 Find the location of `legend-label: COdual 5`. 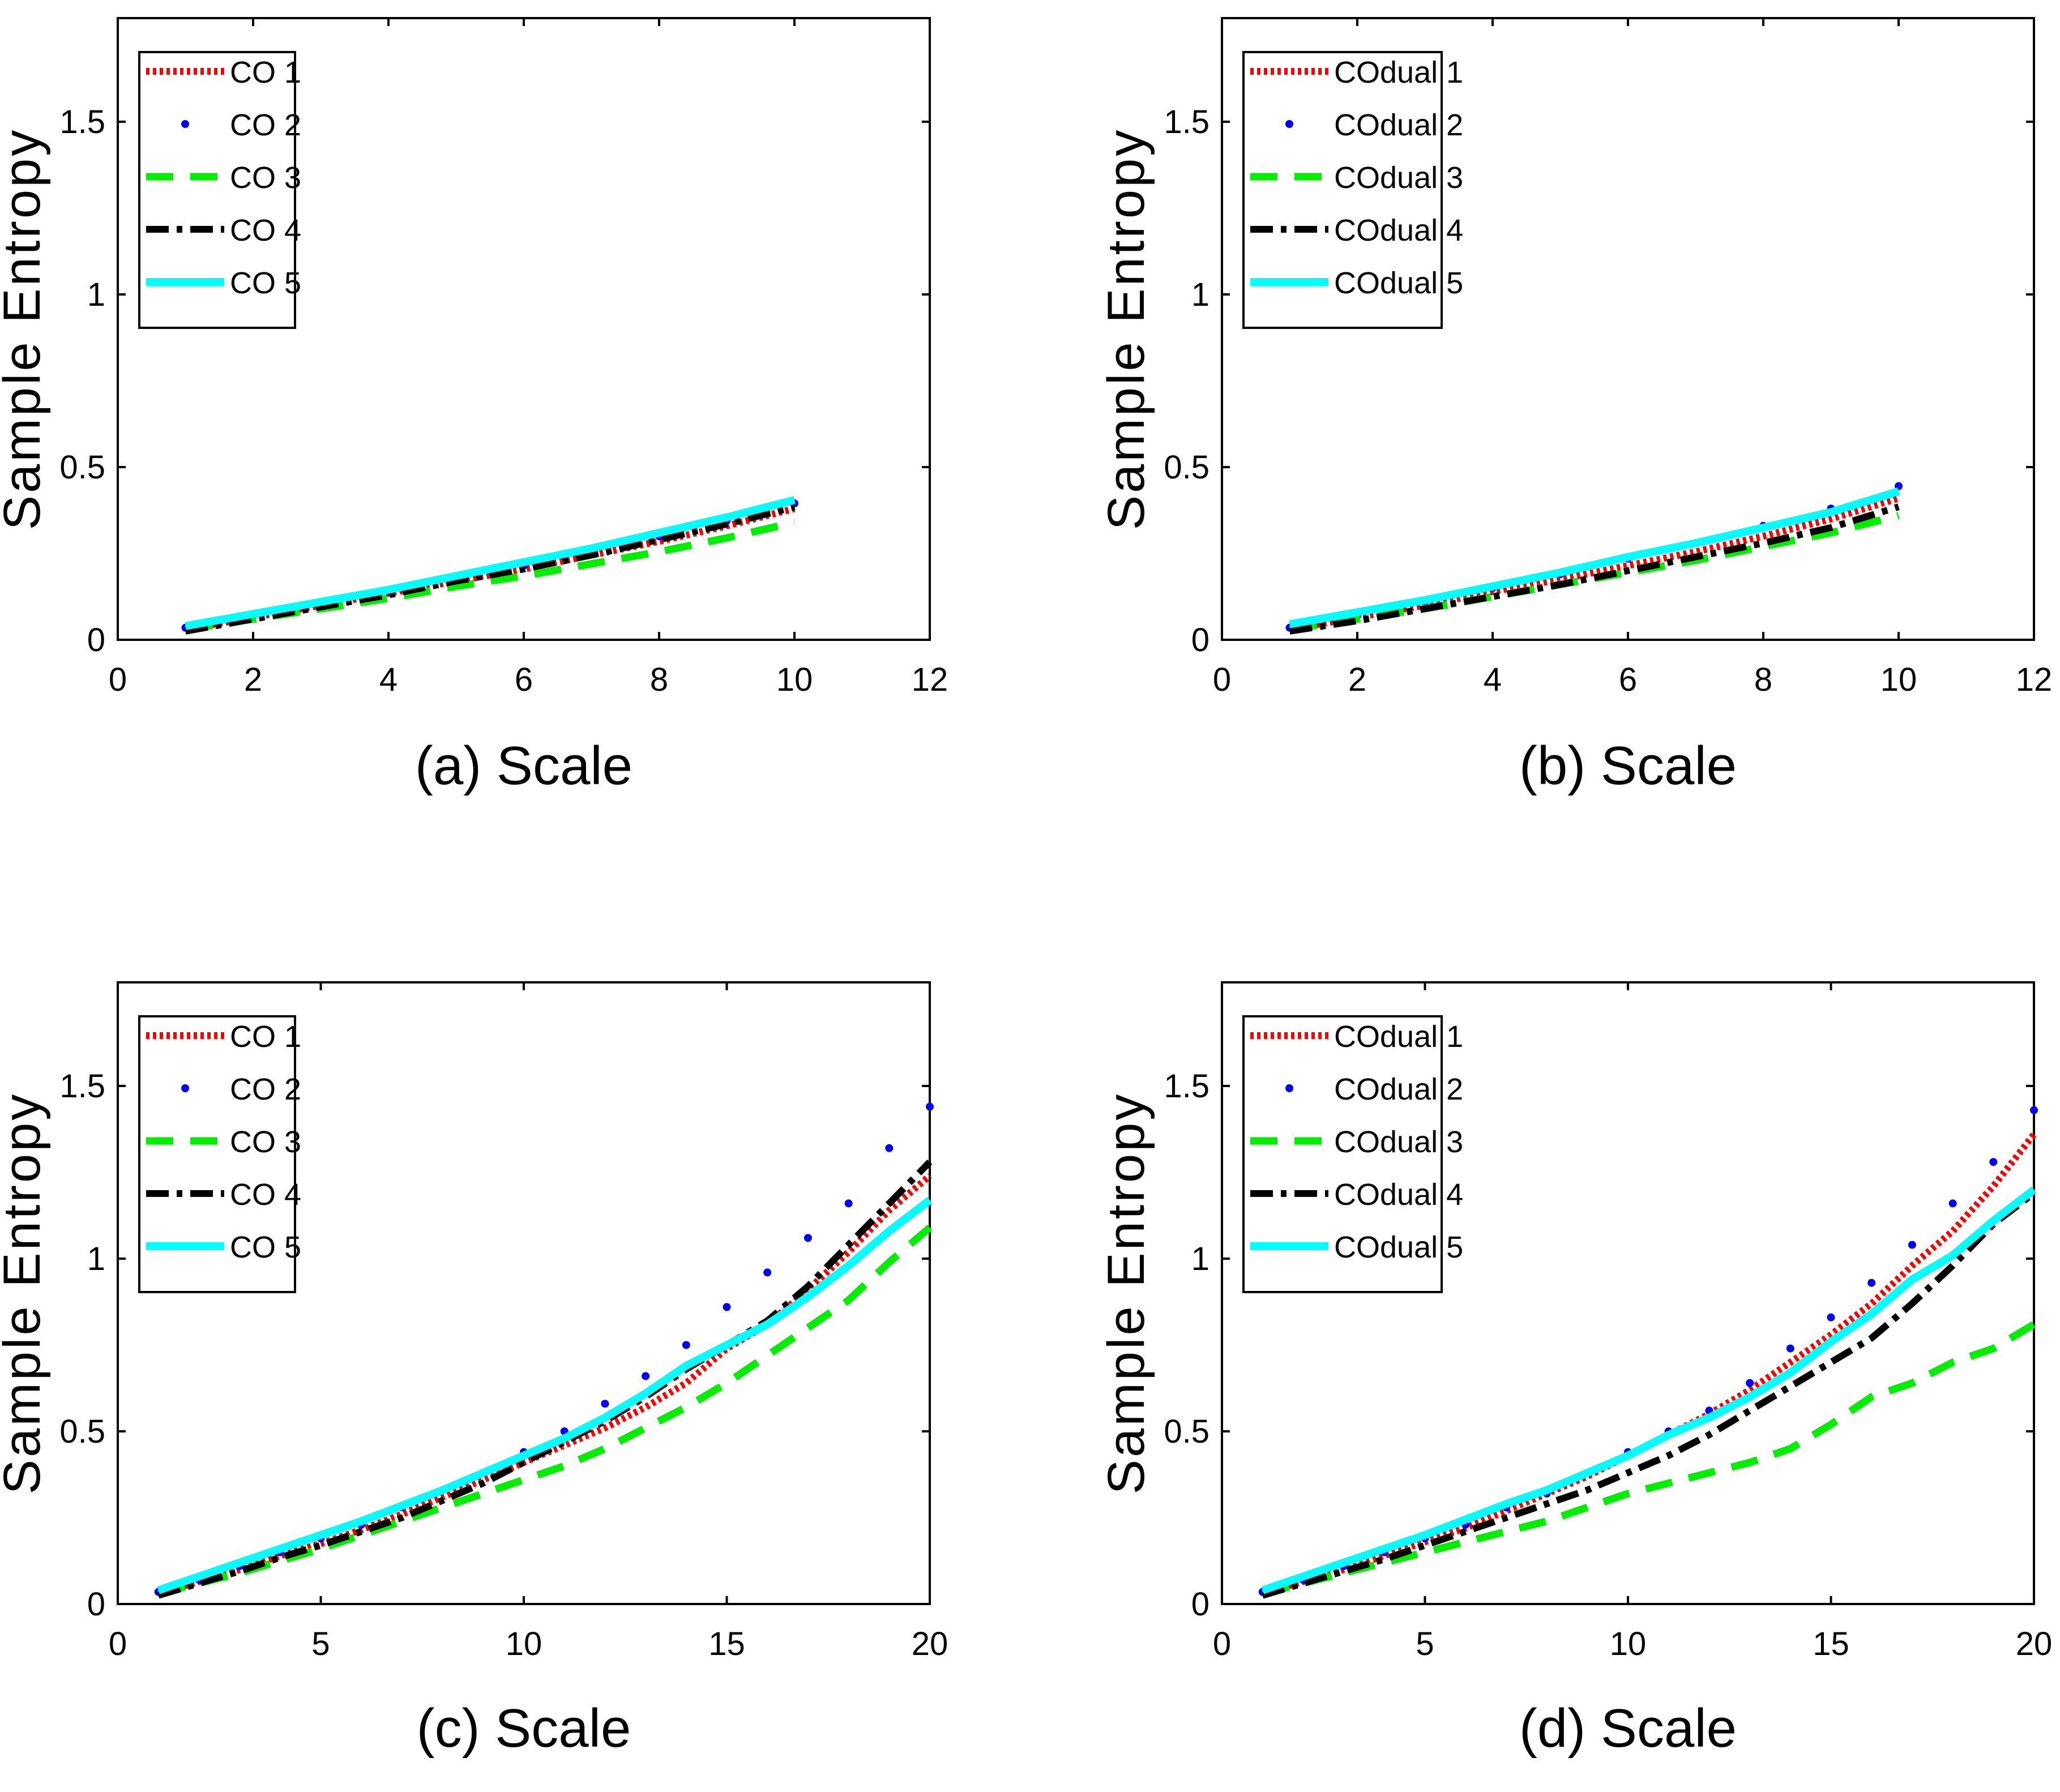

legend-label: COdual 5 is located at coordinates (1398, 1247).